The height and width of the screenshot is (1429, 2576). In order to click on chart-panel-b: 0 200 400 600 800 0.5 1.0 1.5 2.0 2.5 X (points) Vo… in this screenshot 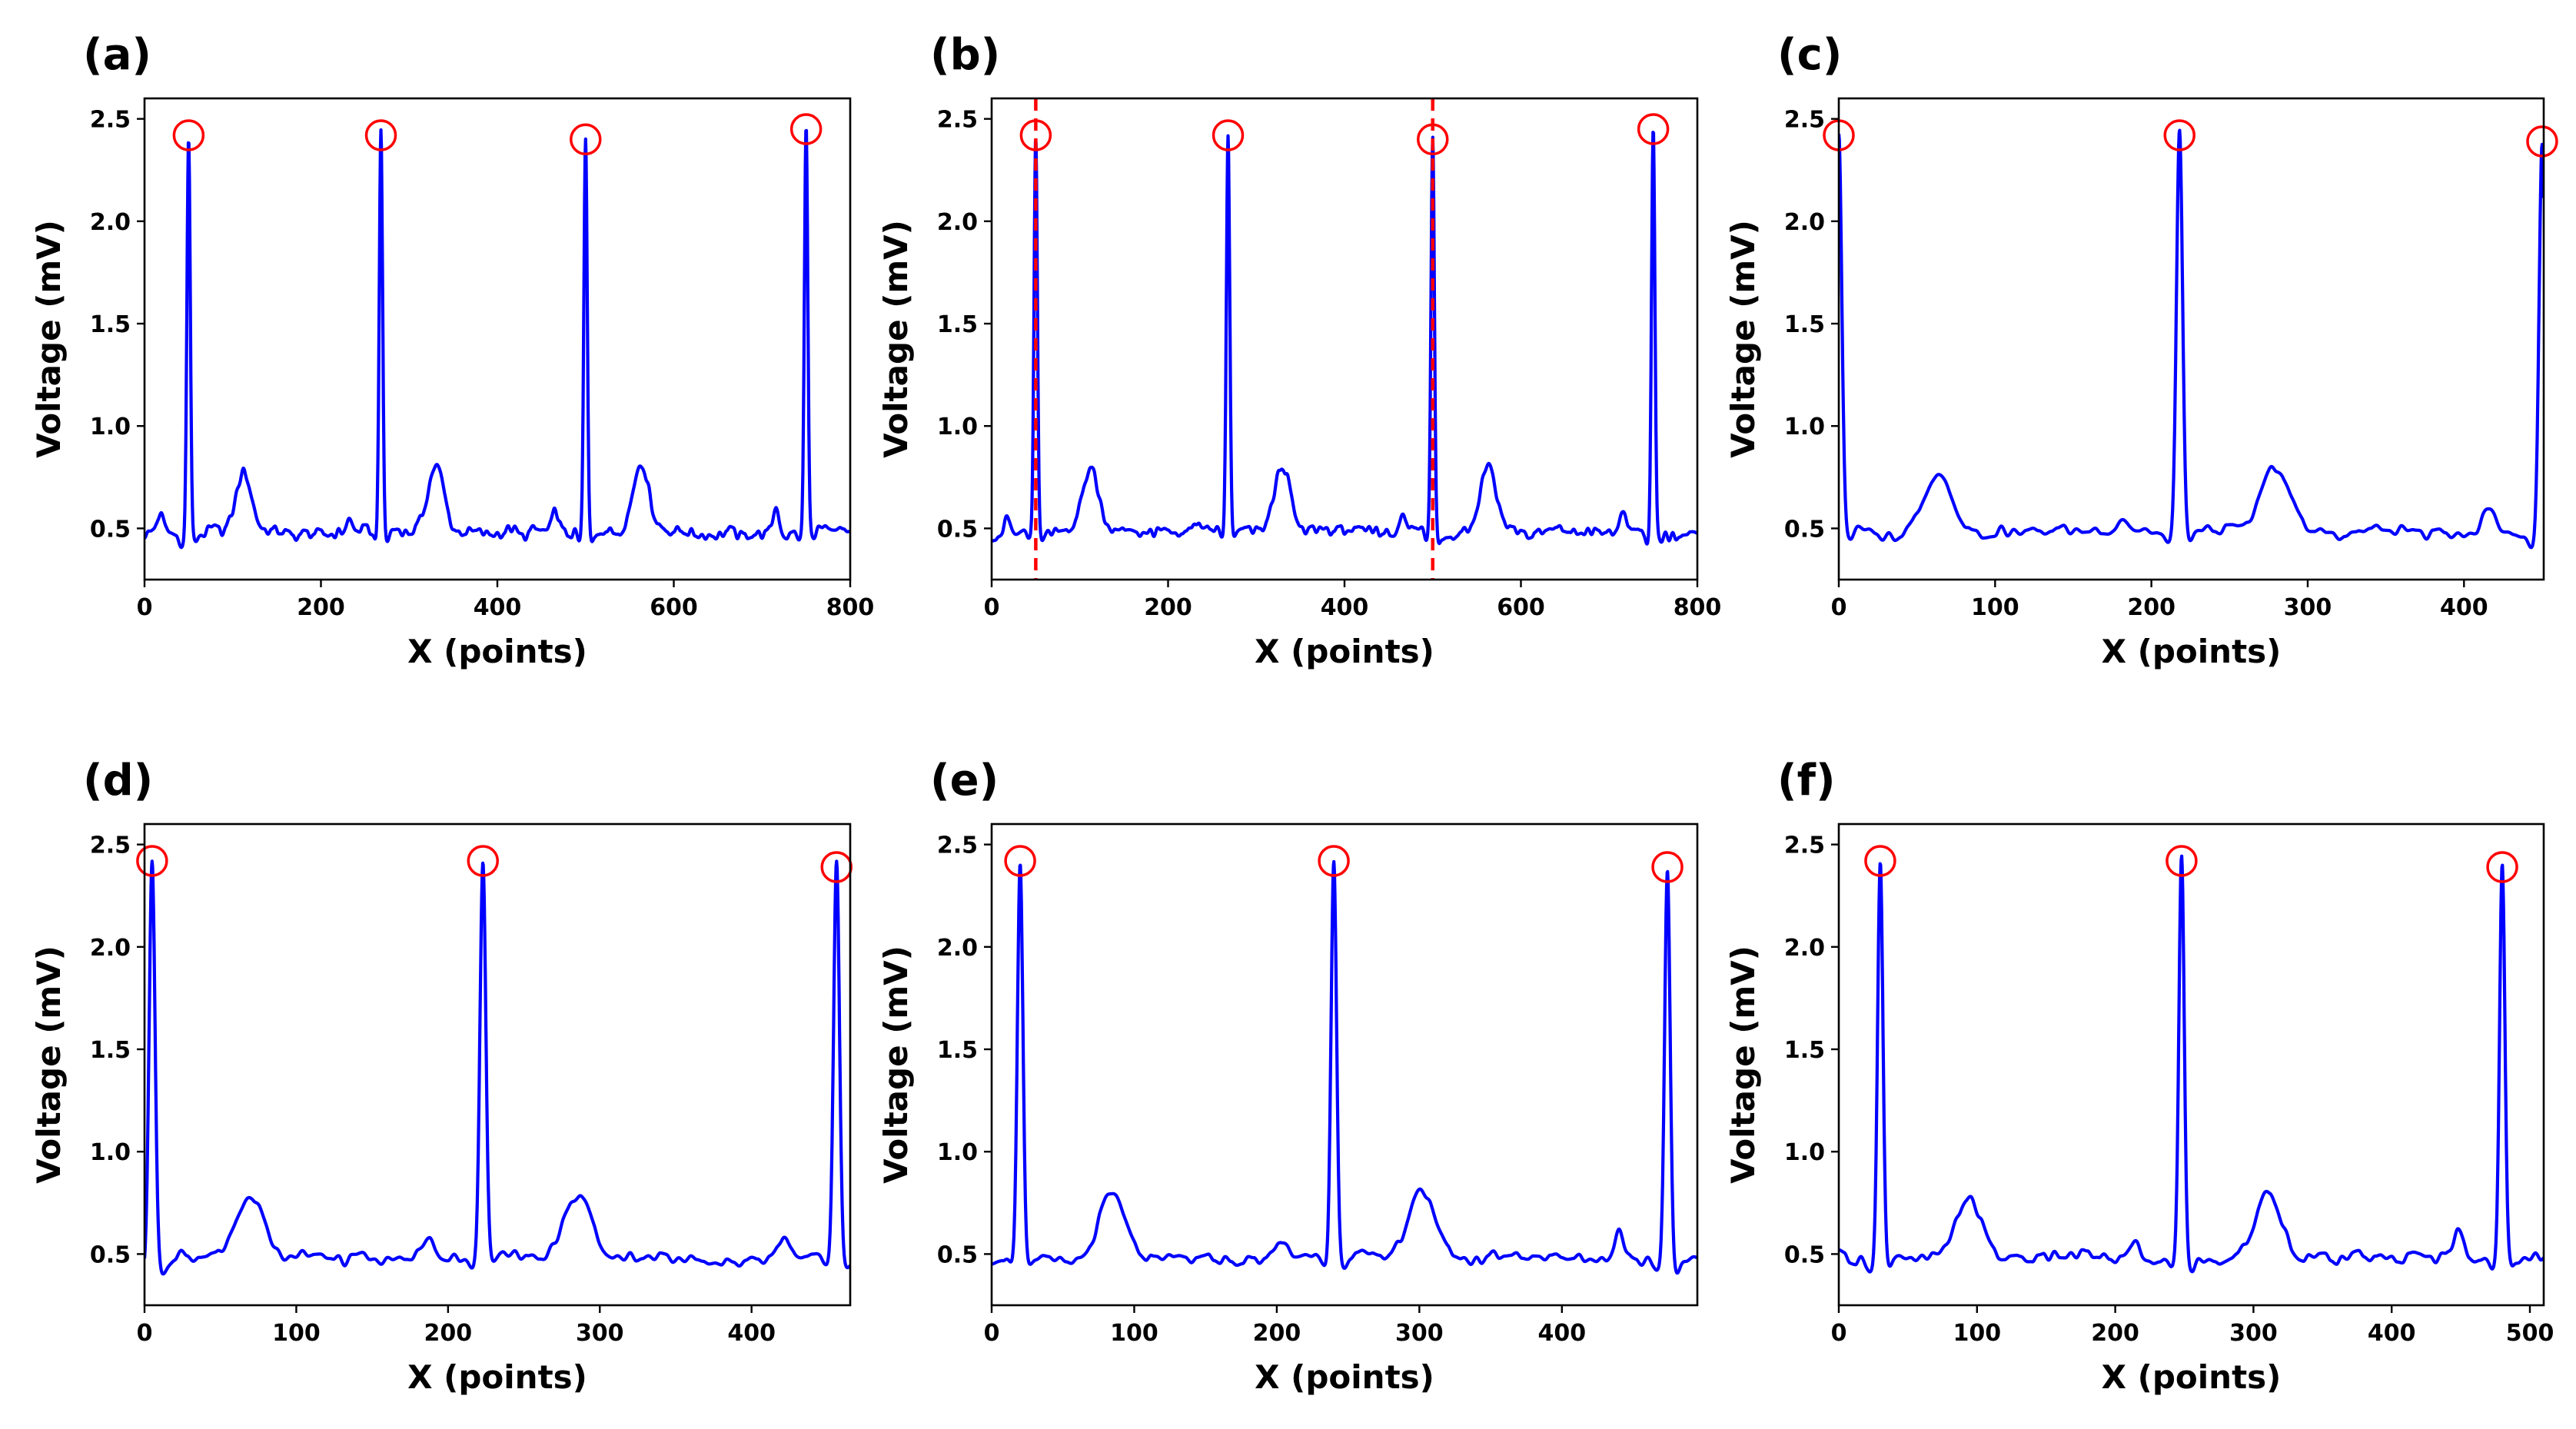, I will do `click(1299, 350)`.